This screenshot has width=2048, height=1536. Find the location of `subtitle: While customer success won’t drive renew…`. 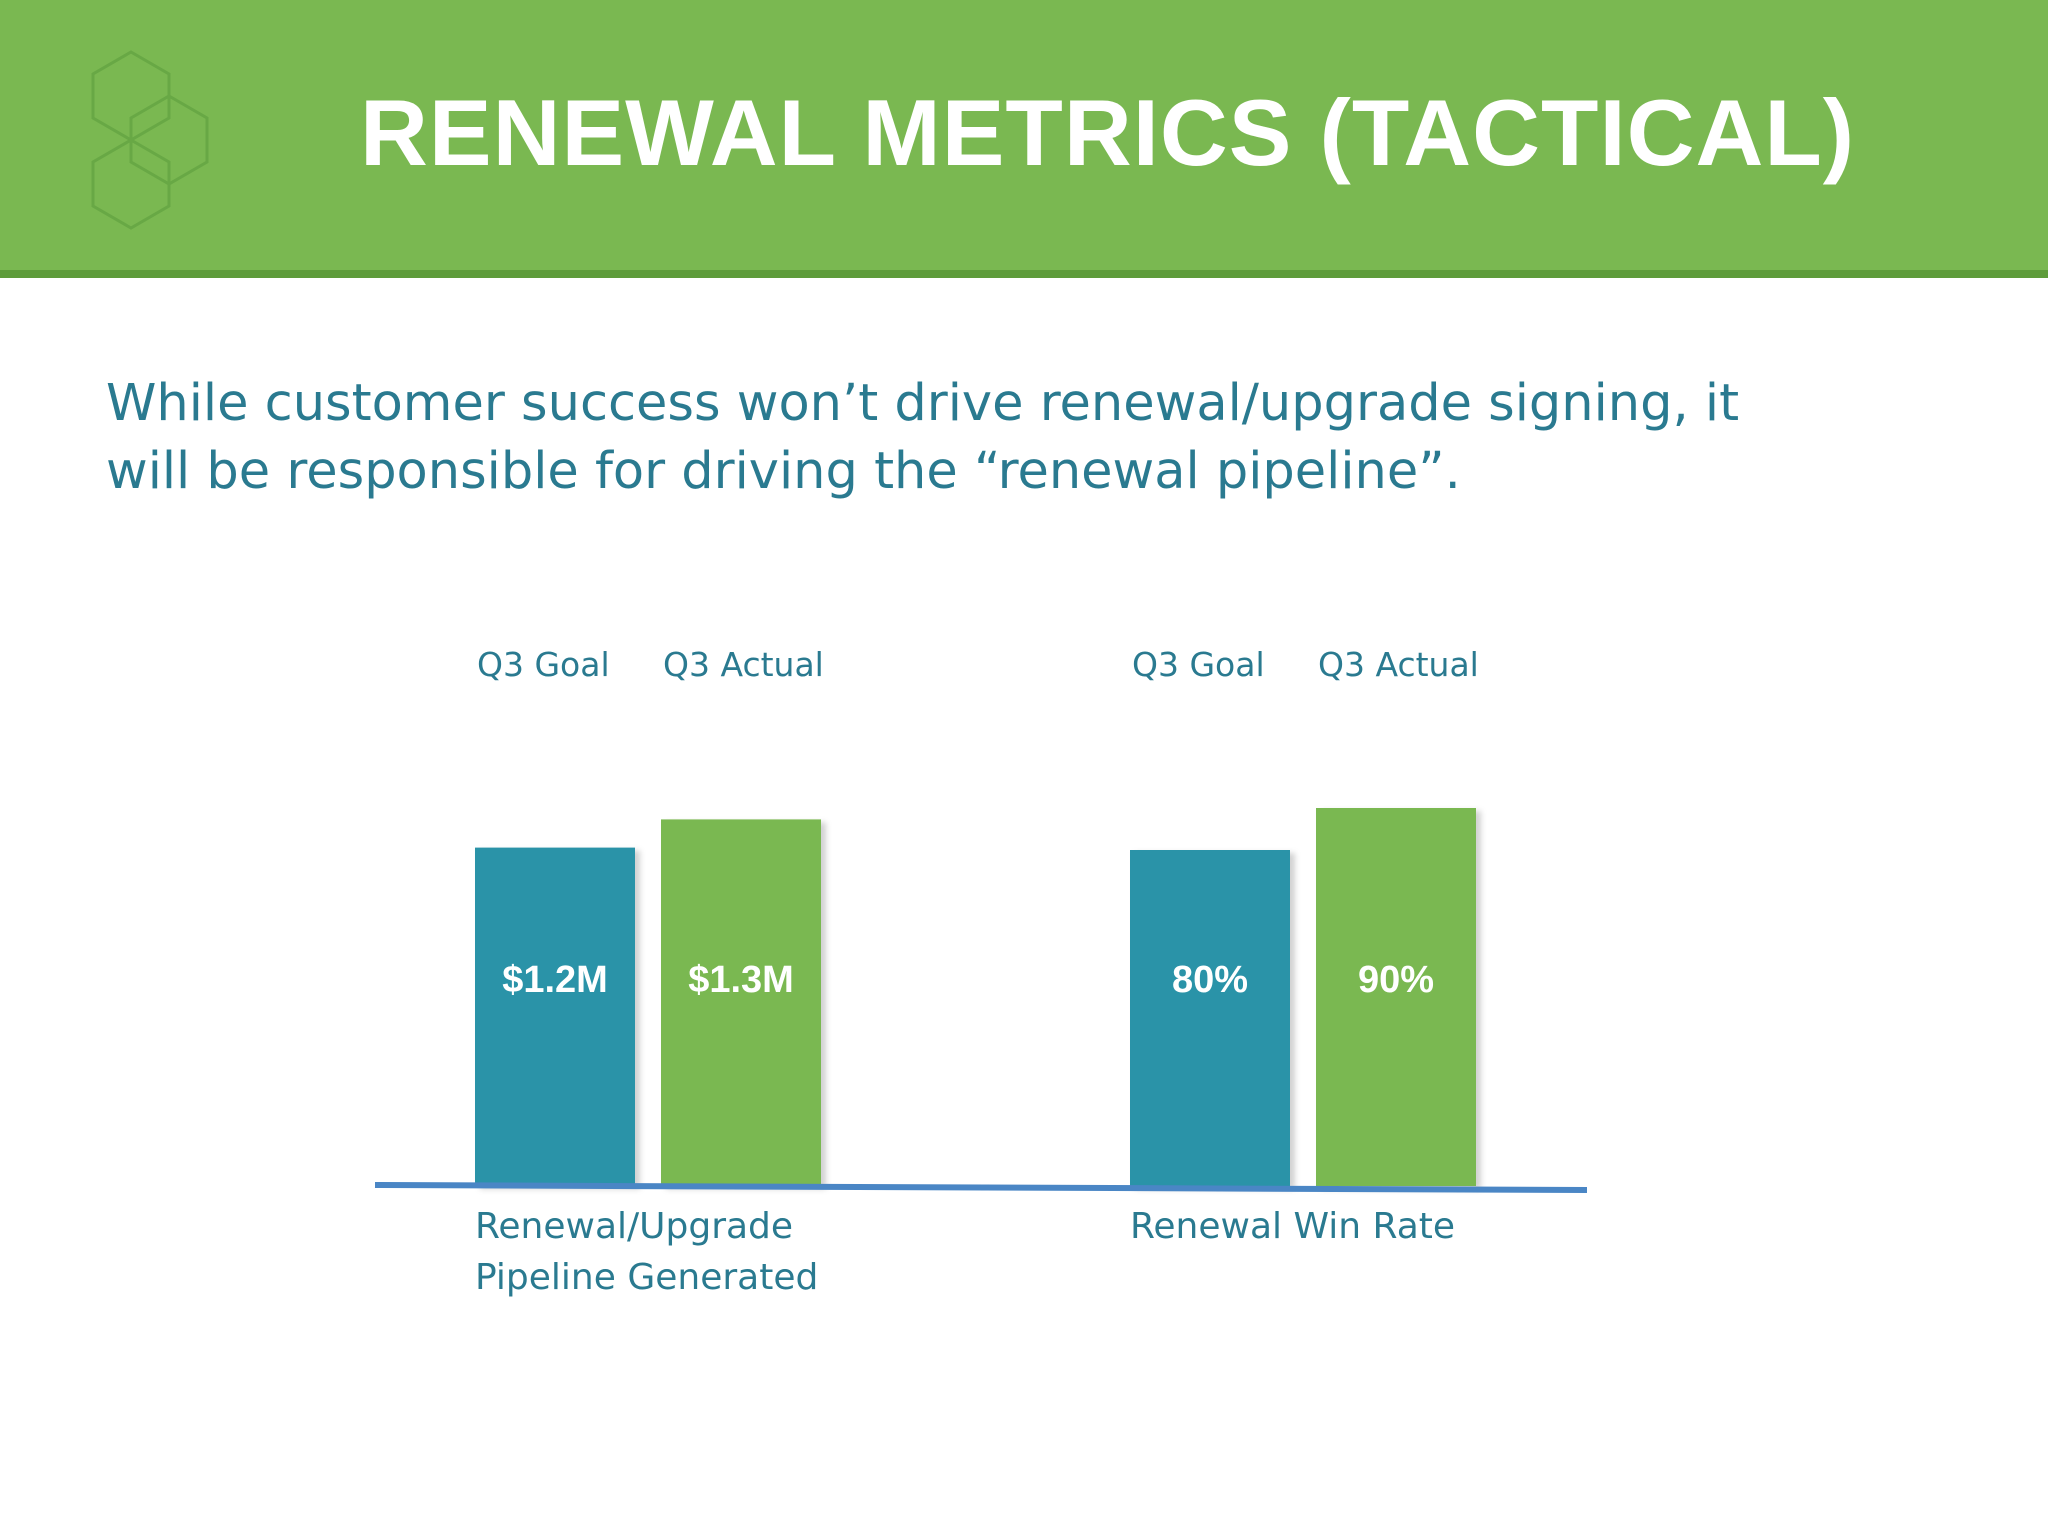

subtitle: While customer success won’t drive renew… is located at coordinates (1016, 438).